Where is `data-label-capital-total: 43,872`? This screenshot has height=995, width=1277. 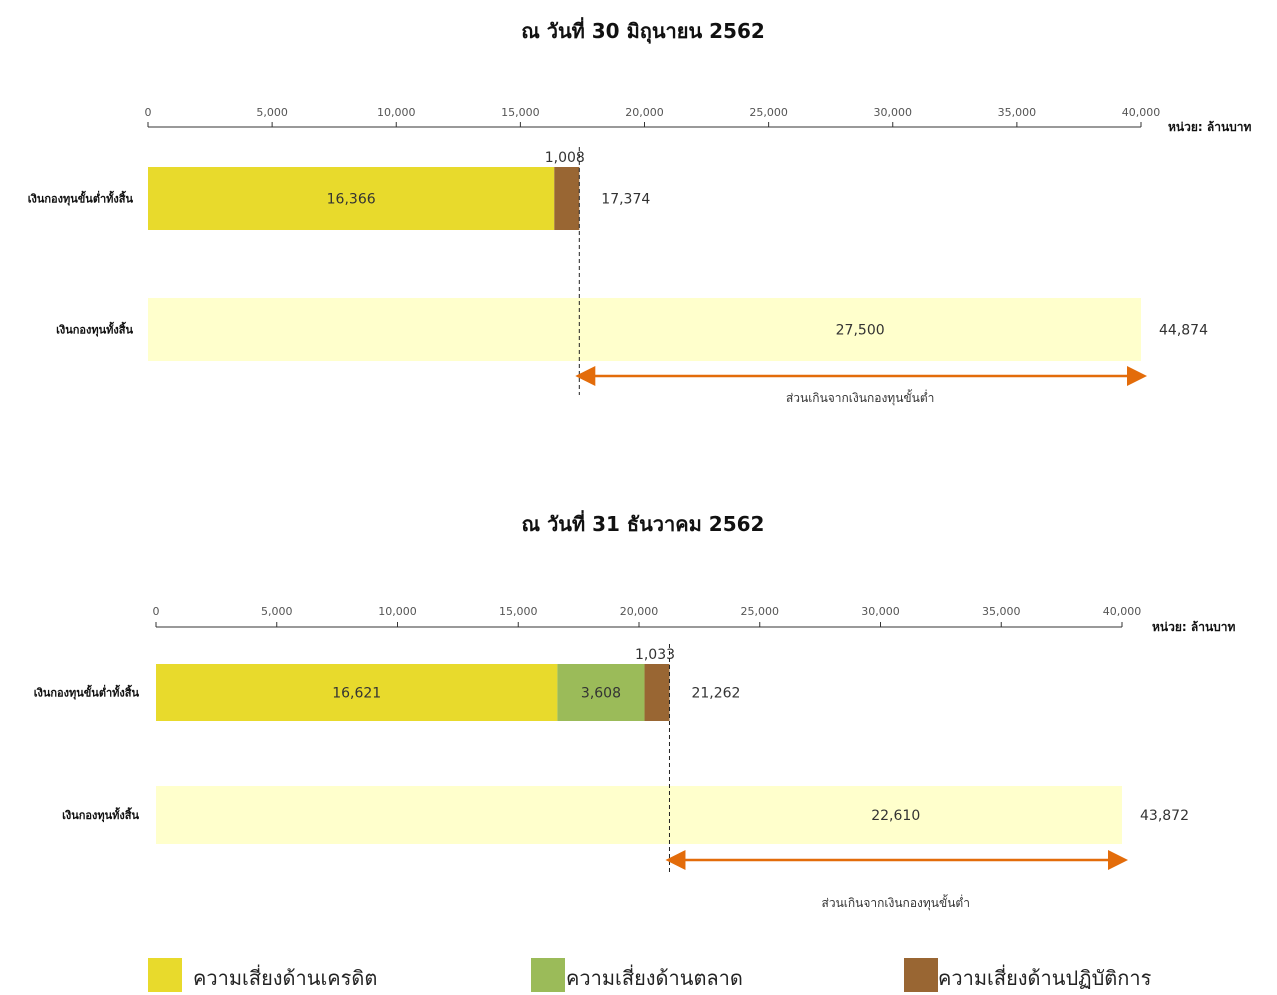
data-label-capital-total: 43,872 is located at coordinates (1164, 816).